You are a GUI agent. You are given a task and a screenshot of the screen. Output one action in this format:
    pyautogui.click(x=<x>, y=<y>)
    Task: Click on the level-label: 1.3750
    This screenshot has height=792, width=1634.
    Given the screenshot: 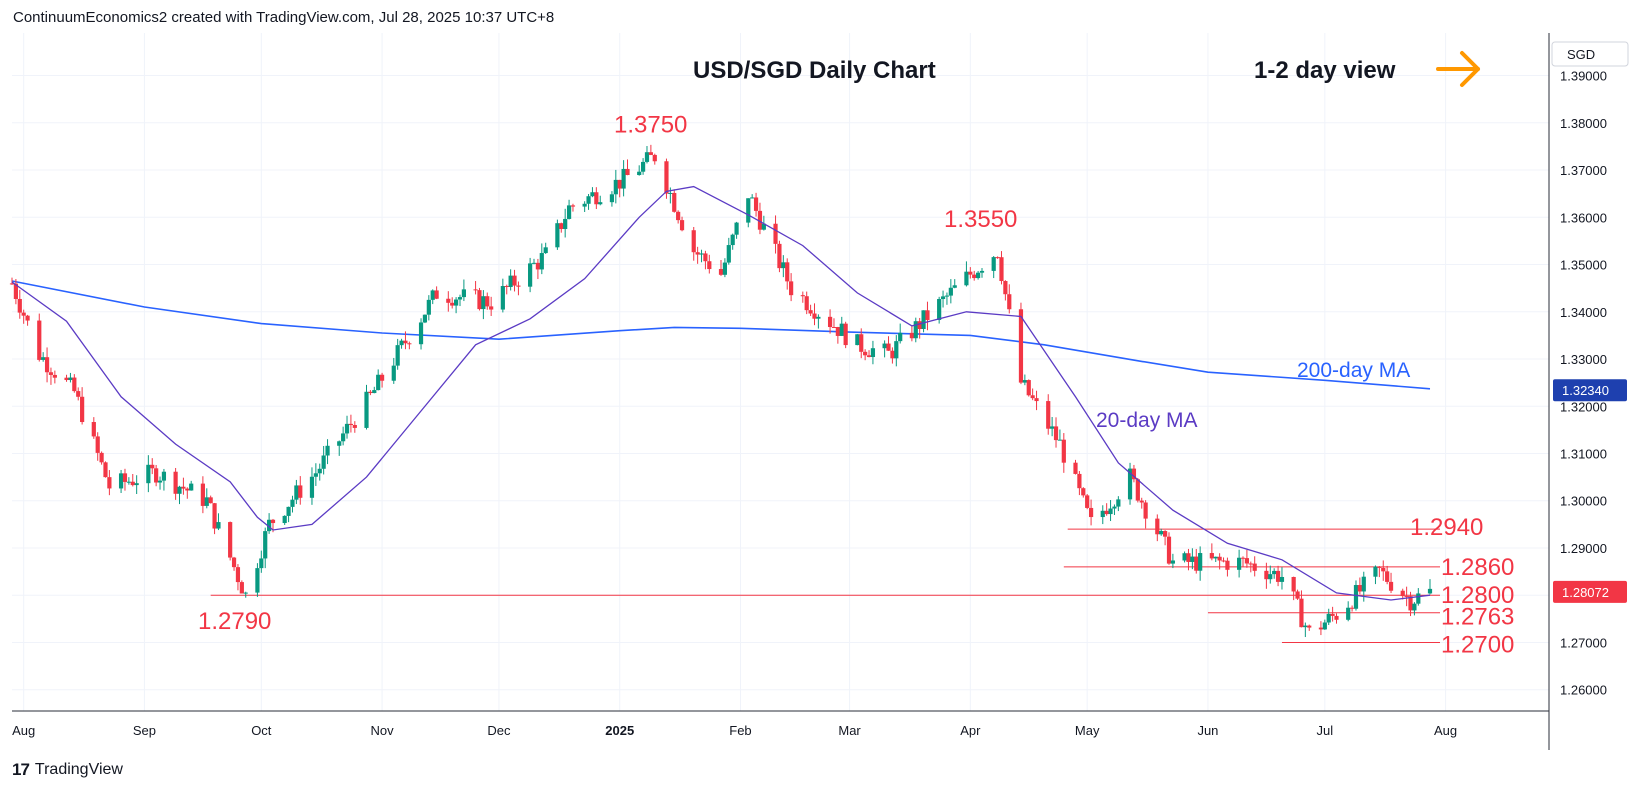 What is the action you would take?
    pyautogui.click(x=650, y=124)
    